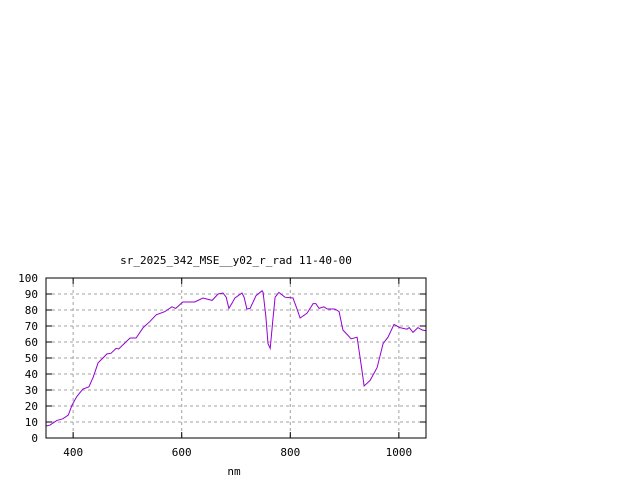 The width and height of the screenshot is (640, 480). Describe the element at coordinates (234, 471) in the screenshot. I see `x-axis-label: nm` at that location.